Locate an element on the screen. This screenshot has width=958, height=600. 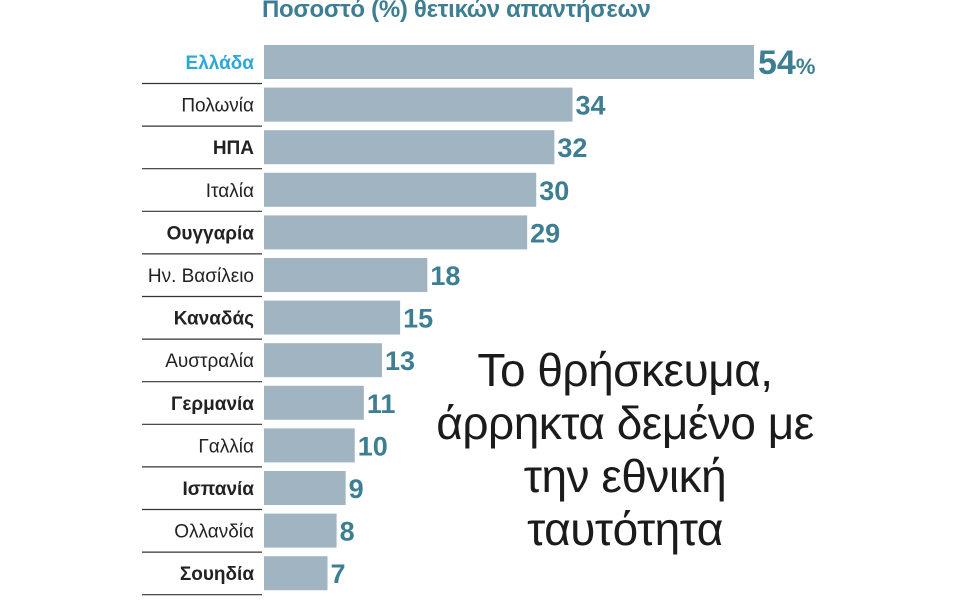
value-label: 18 is located at coordinates (445, 276).